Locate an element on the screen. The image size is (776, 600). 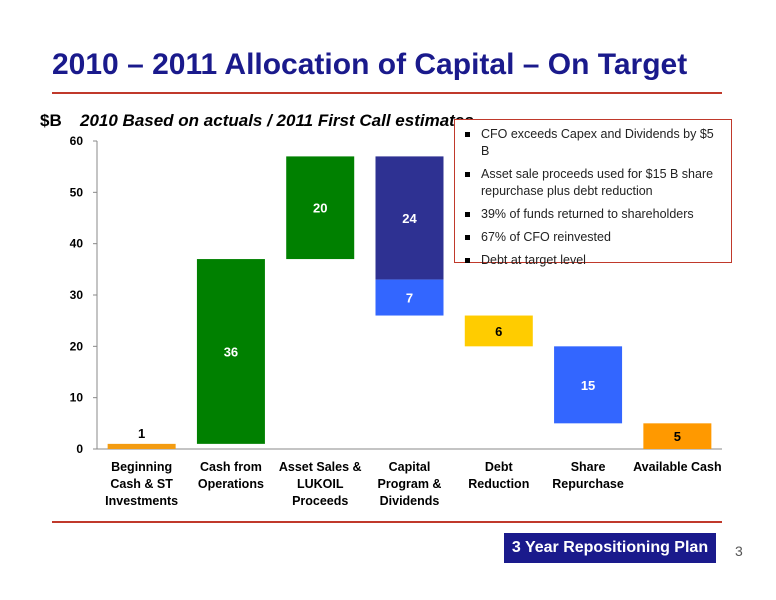
callout-bullet: 39% of funds returned to shareholders is located at coordinates (593, 214).